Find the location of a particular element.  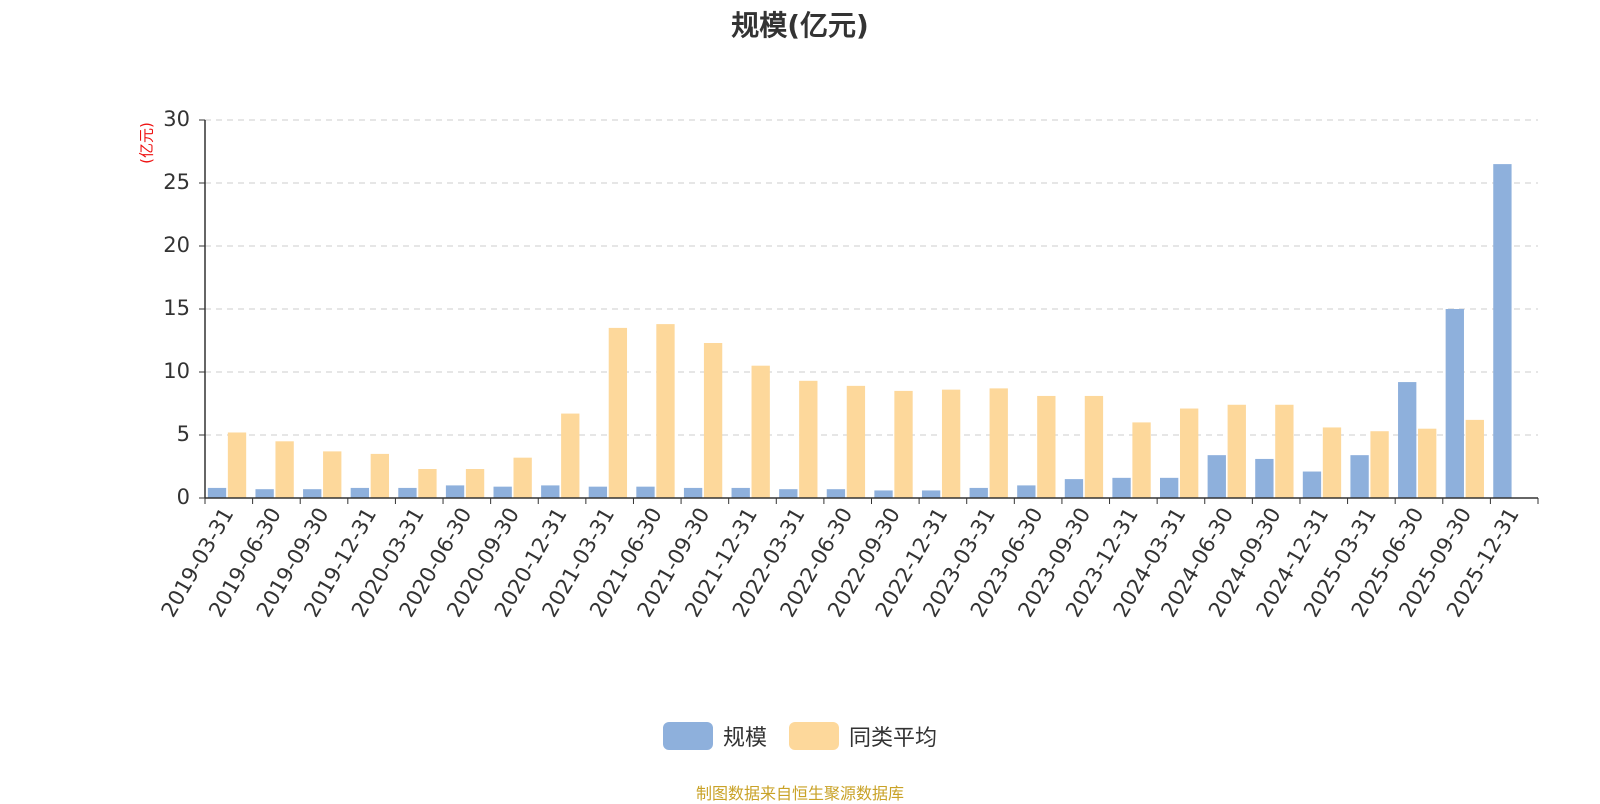

y-tick-label: 30 is located at coordinates (176, 119).